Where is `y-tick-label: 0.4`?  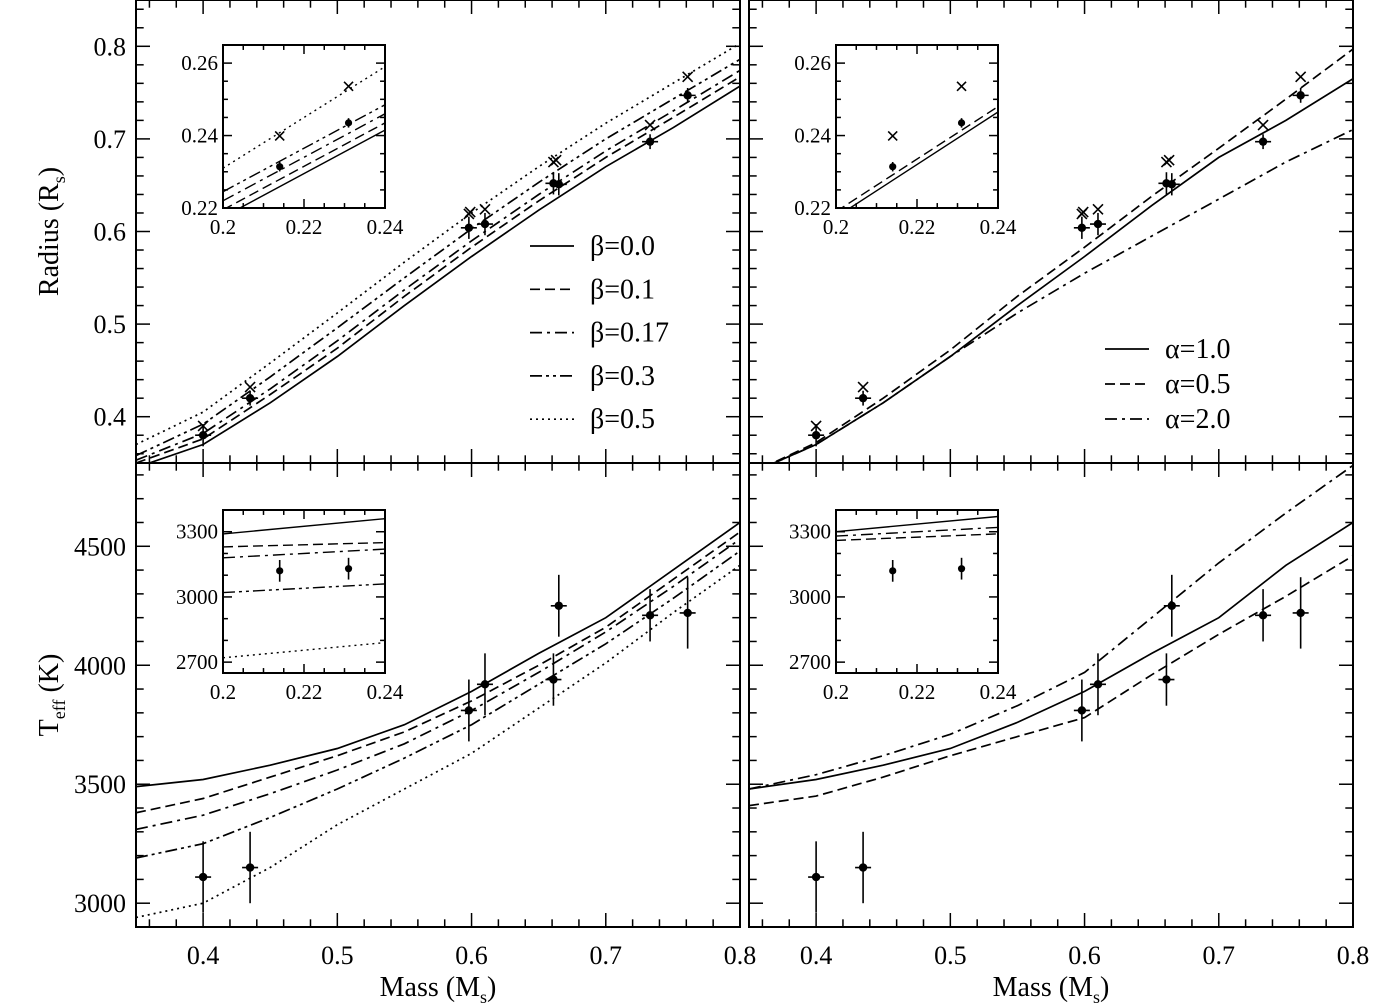 y-tick-label: 0.4 is located at coordinates (110, 417).